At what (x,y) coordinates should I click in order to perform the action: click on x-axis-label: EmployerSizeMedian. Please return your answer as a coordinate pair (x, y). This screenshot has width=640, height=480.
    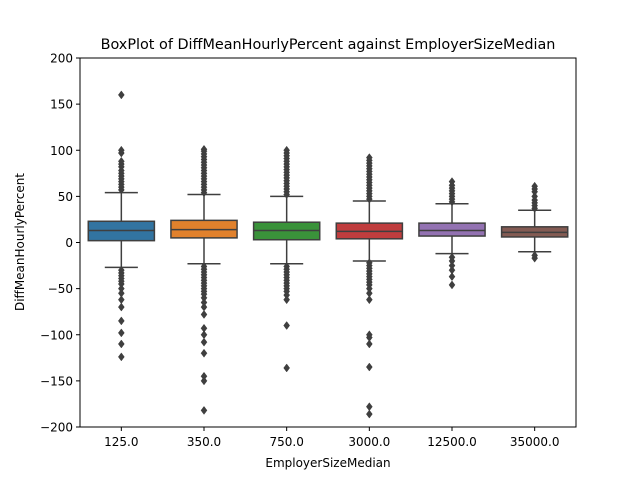
    Looking at the image, I should click on (327, 463).